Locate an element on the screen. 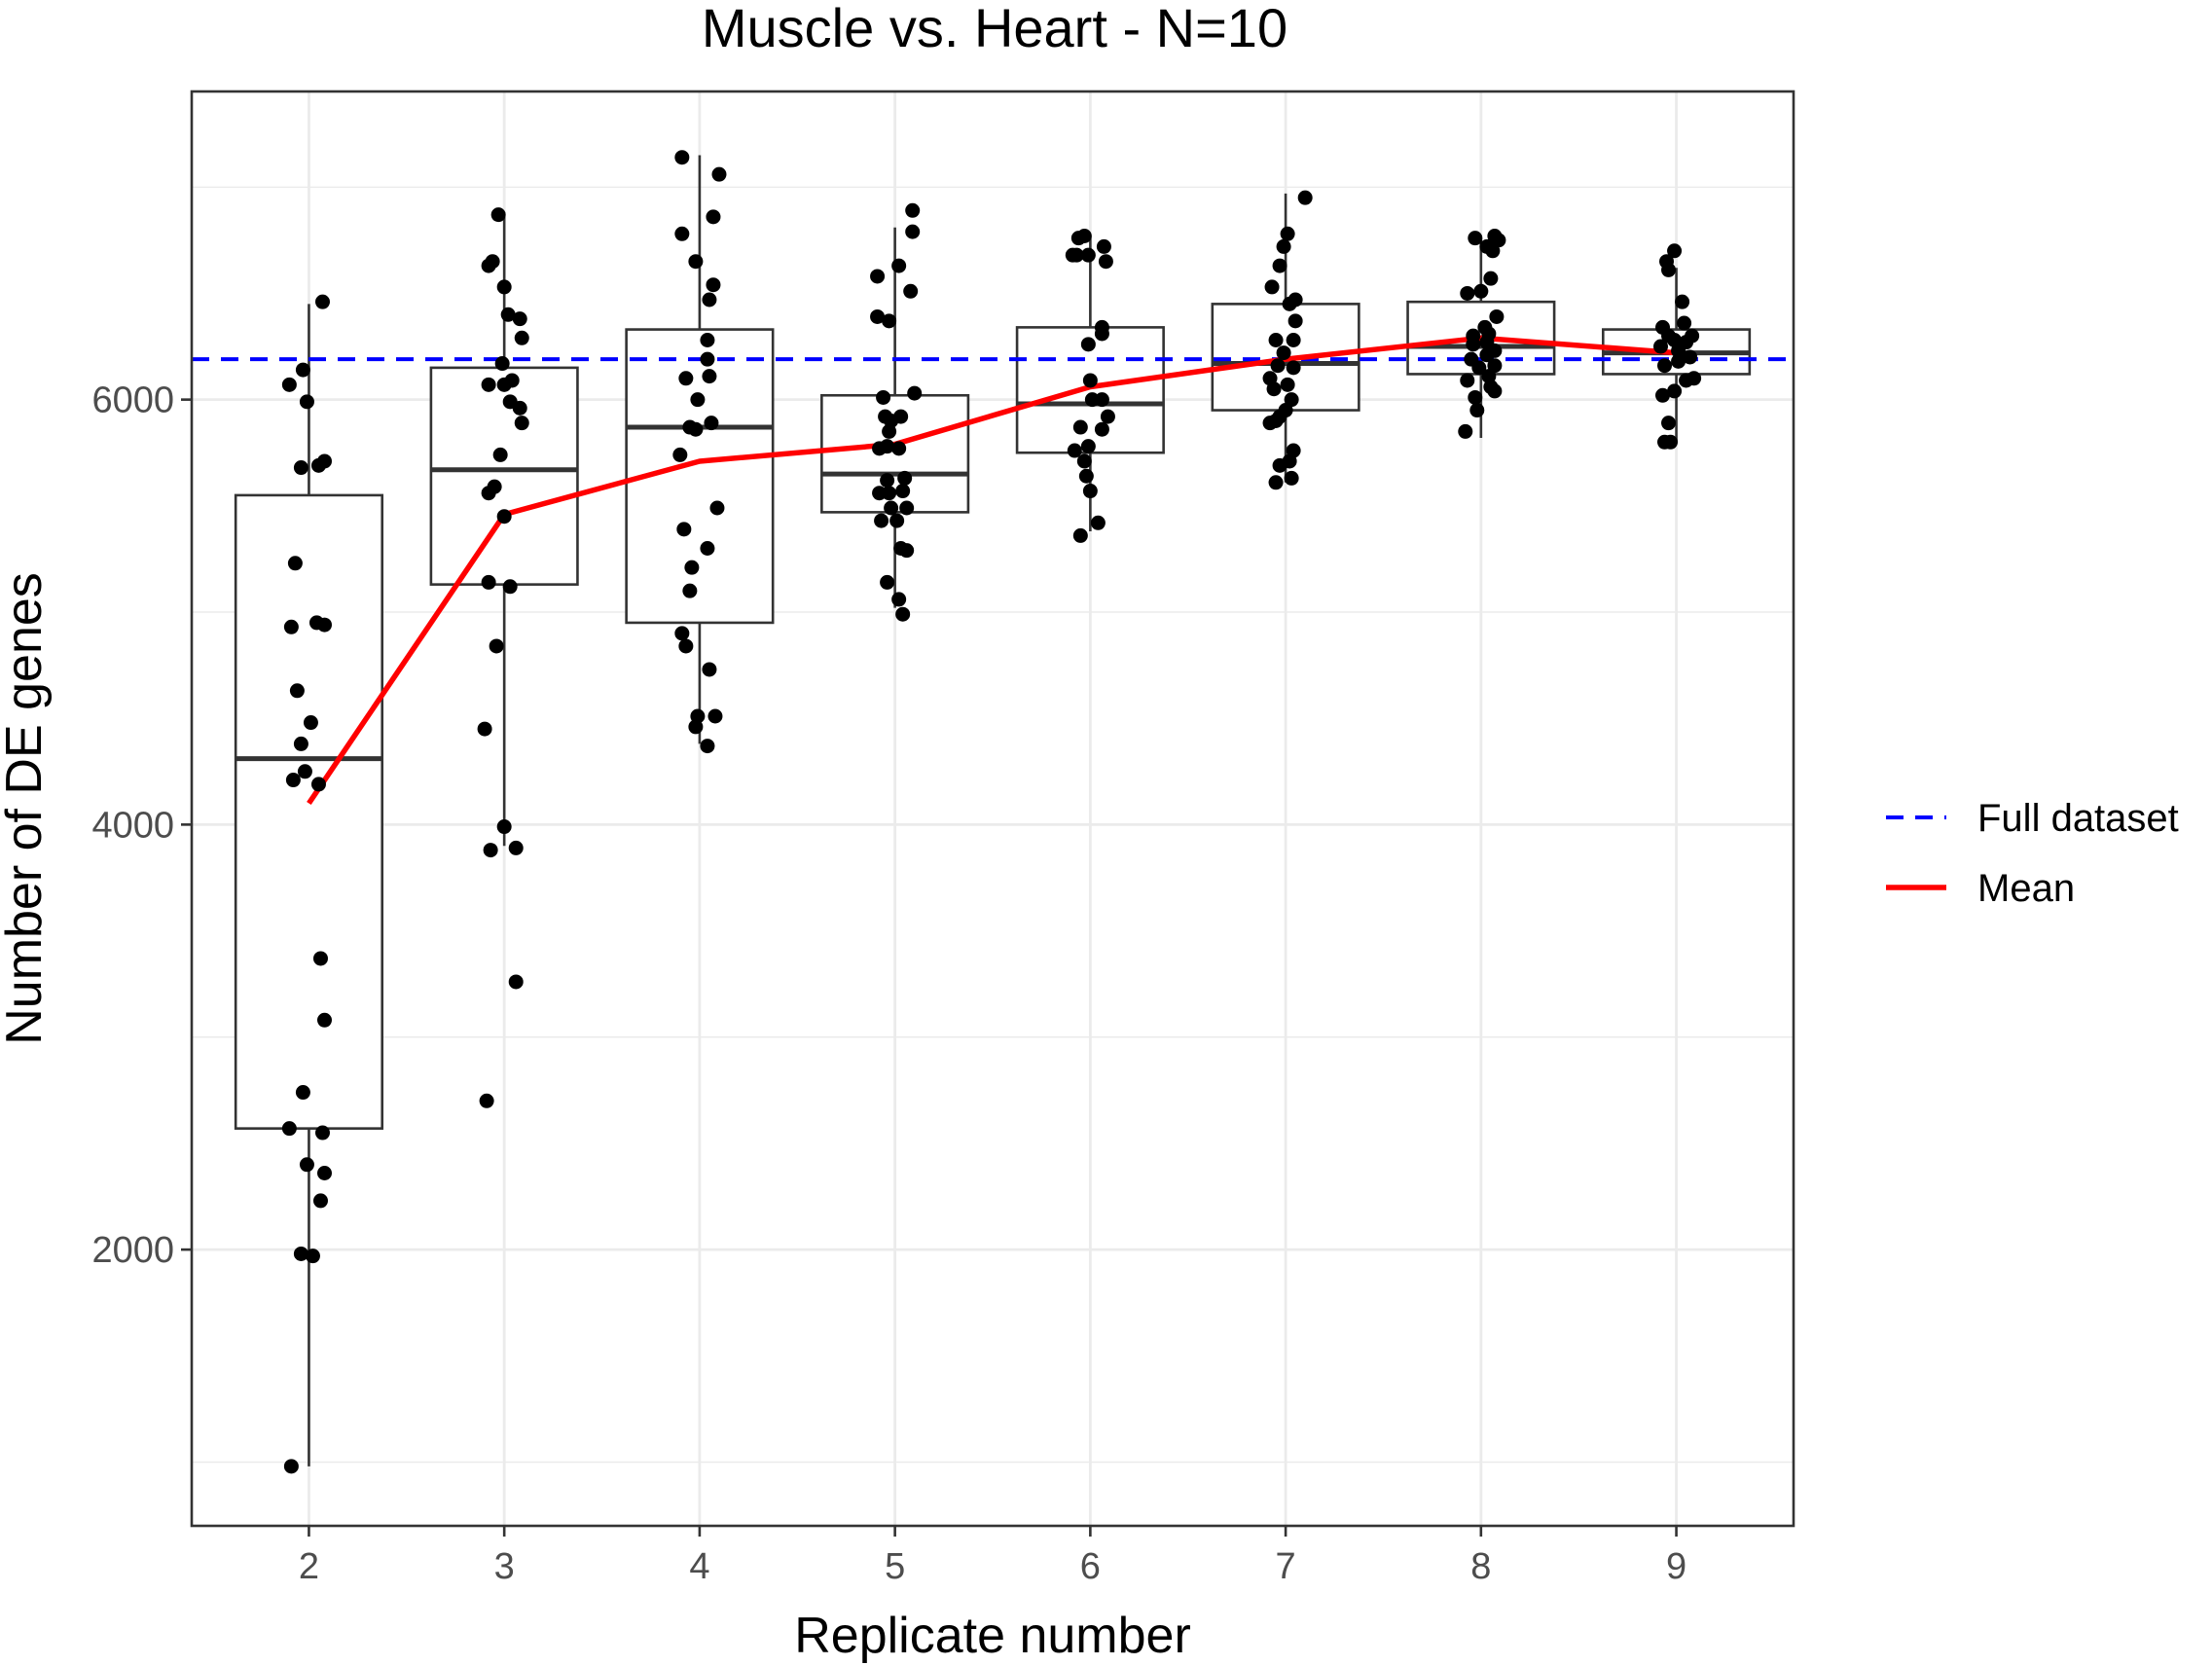  y-axis-title: Number of DE genes is located at coordinates (26, 809).